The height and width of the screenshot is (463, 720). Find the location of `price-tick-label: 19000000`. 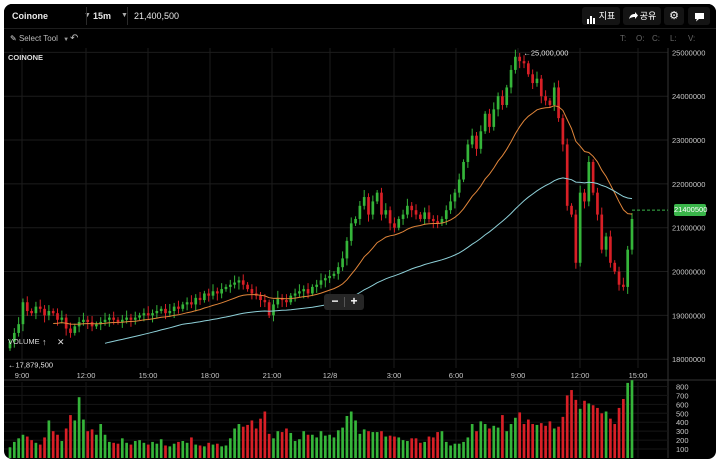

price-tick-label: 19000000 is located at coordinates (688, 315).